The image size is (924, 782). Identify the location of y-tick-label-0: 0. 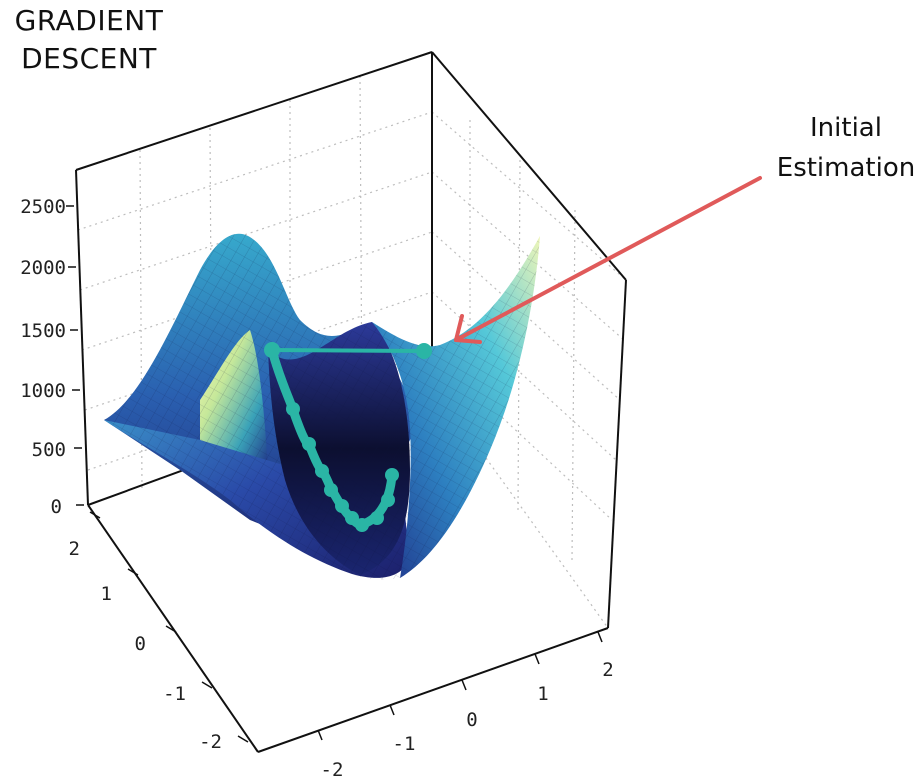
(140, 644).